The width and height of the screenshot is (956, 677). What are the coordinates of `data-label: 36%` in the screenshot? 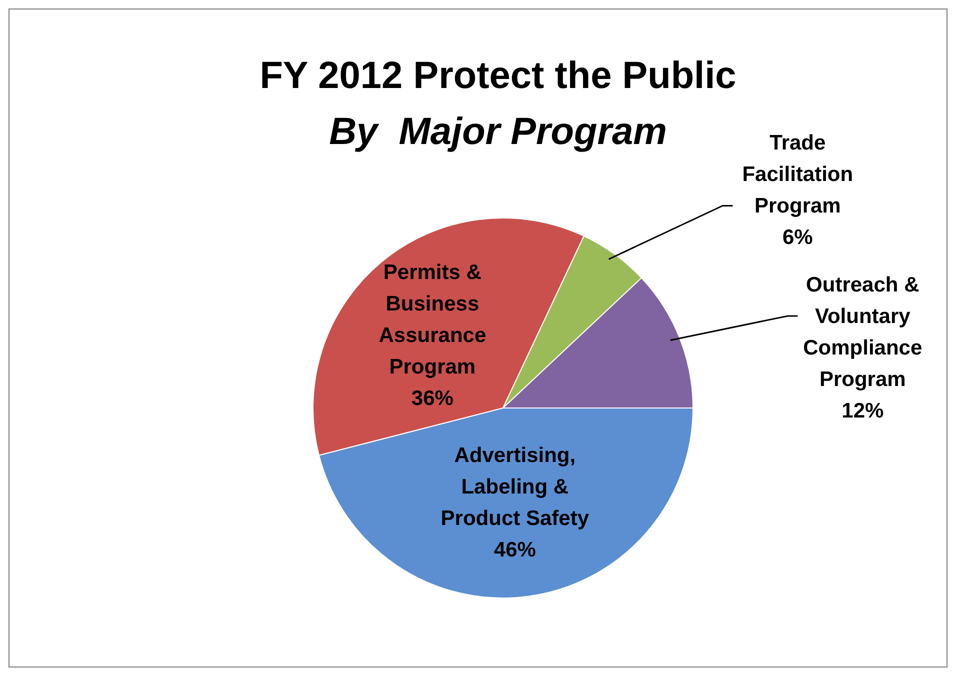 It's located at (432, 398).